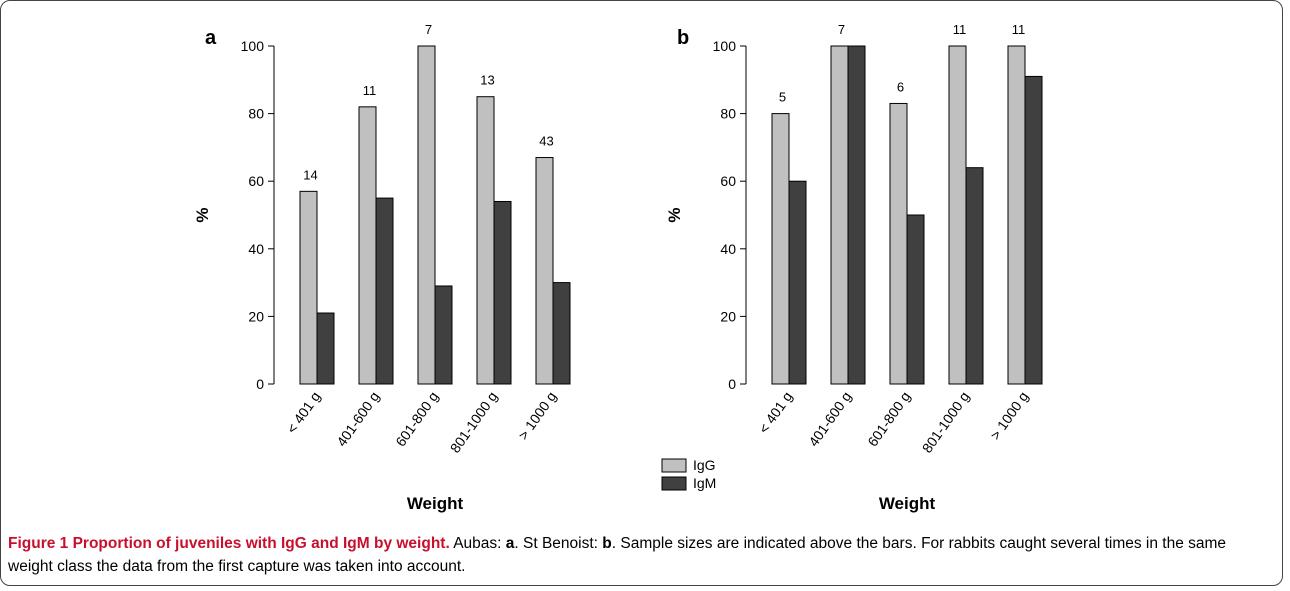  I want to click on legend-swatch-igm, so click(674, 483).